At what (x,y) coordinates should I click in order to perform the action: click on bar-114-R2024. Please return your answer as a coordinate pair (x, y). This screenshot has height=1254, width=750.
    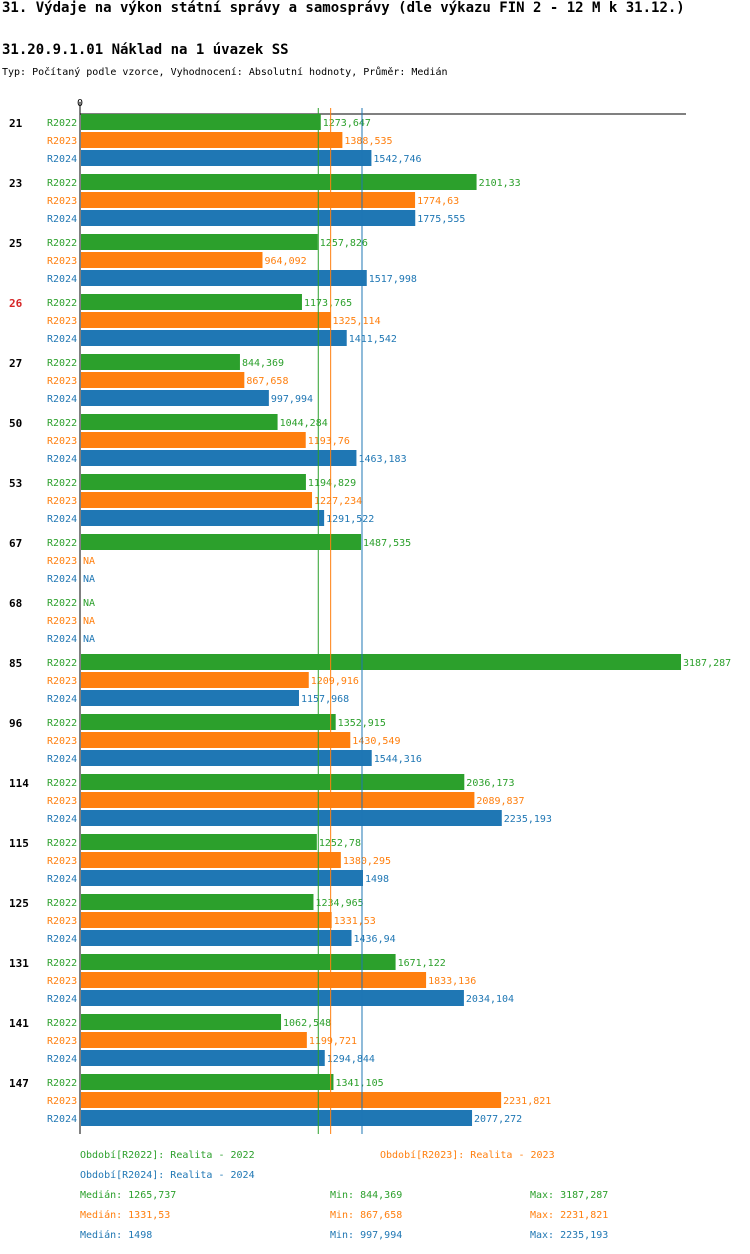
    Looking at the image, I should click on (291, 818).